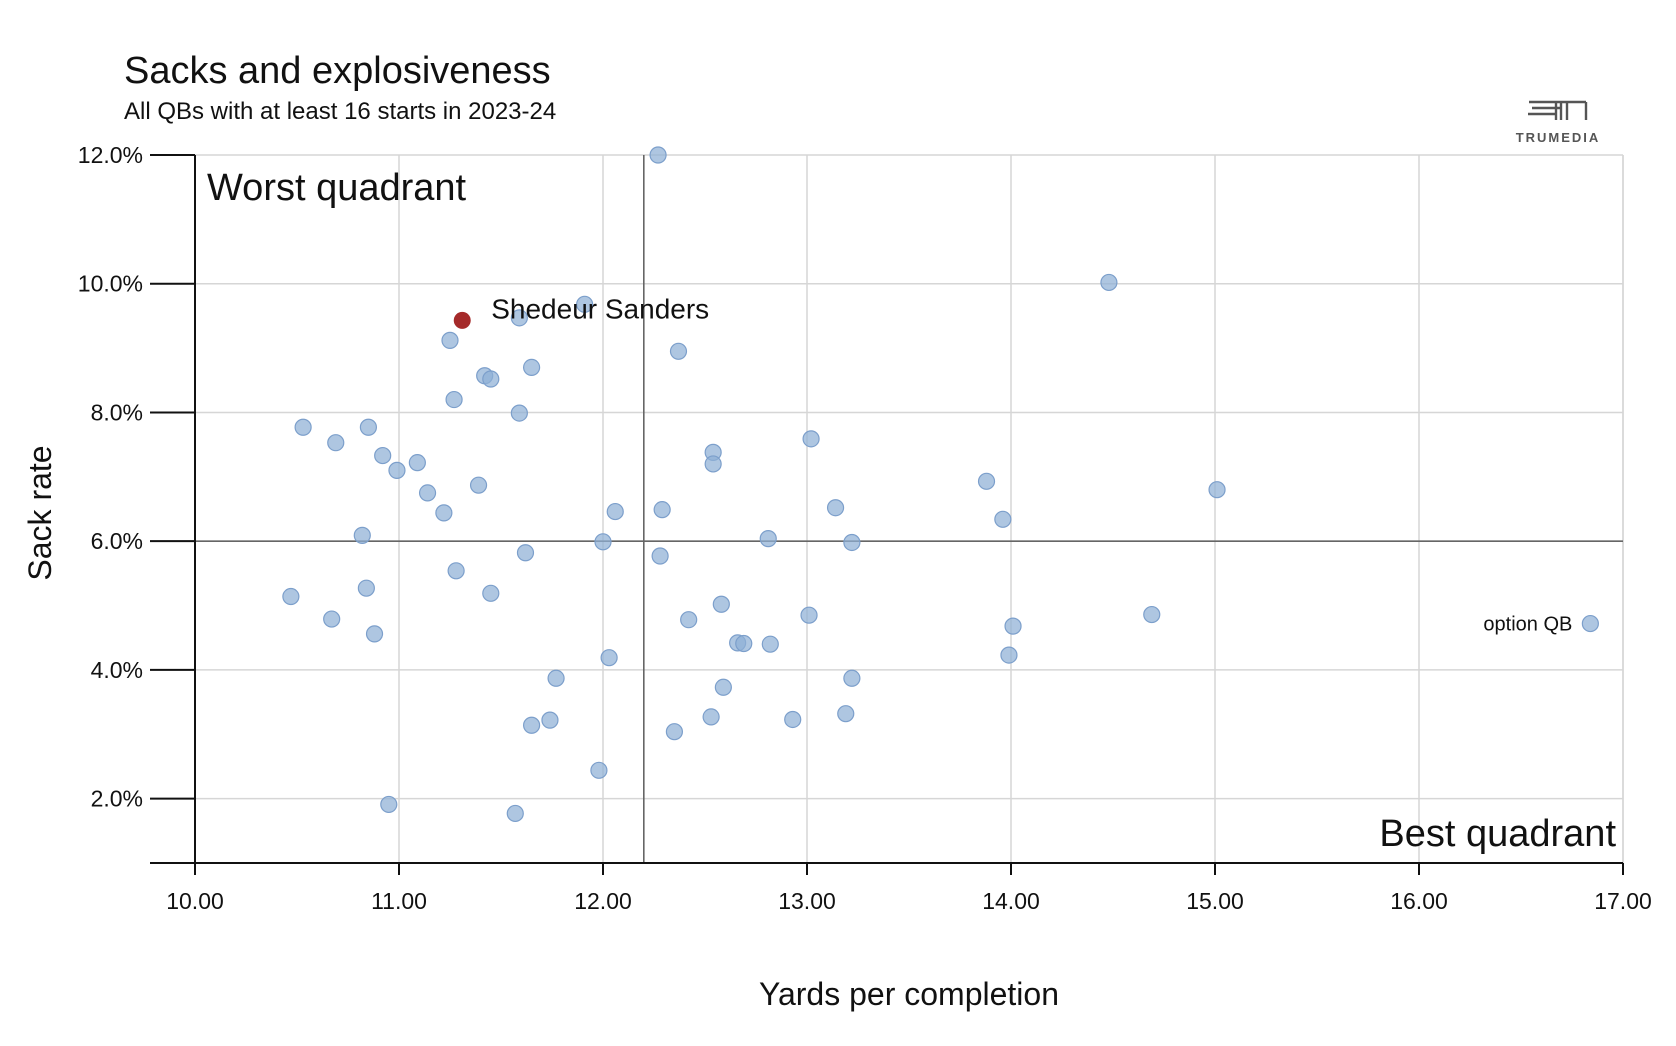  I want to click on x-tick-label: 17.00, so click(1623, 901).